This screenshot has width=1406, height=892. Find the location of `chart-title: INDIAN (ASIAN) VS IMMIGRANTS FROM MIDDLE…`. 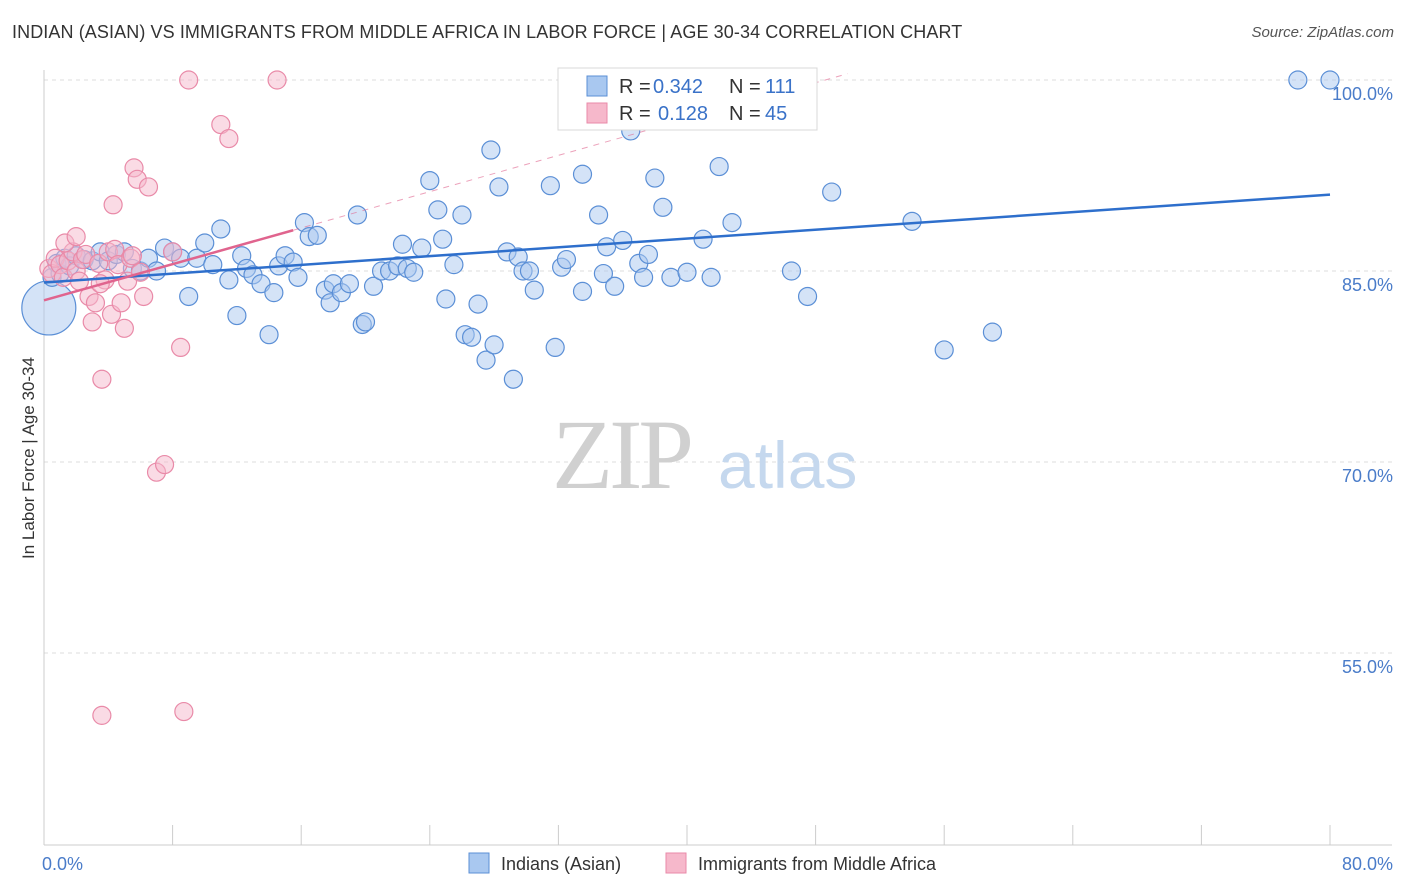

chart-title: INDIAN (ASIAN) VS IMMIGRANTS FROM MIDDLE… is located at coordinates (487, 32).